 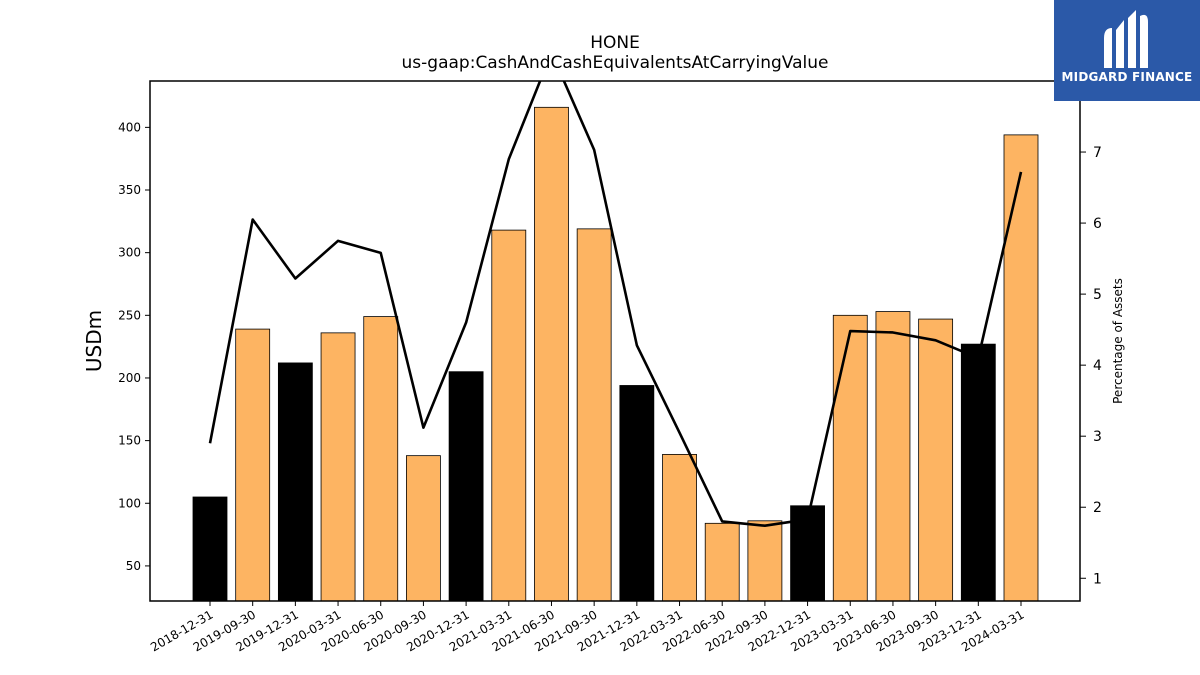 What do you see at coordinates (133, 566) in the screenshot?
I see `y-tick-label: 50` at bounding box center [133, 566].